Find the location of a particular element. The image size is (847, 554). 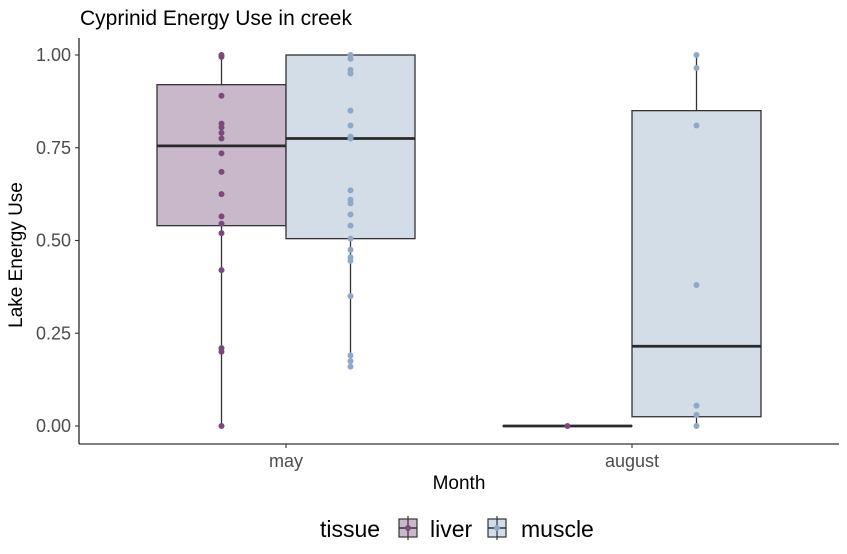

y-tick-label: 0.00 is located at coordinates (53, 426).